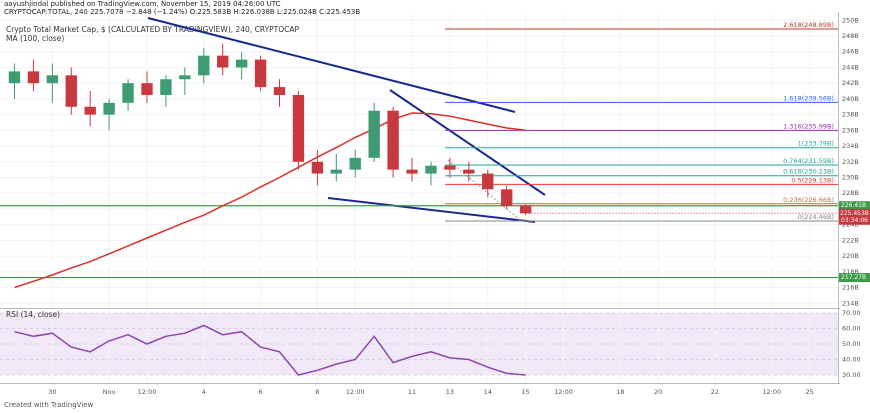  Describe the element at coordinates (812, 180) in the screenshot. I see `fib-label: 0.5(229.13B)` at that location.